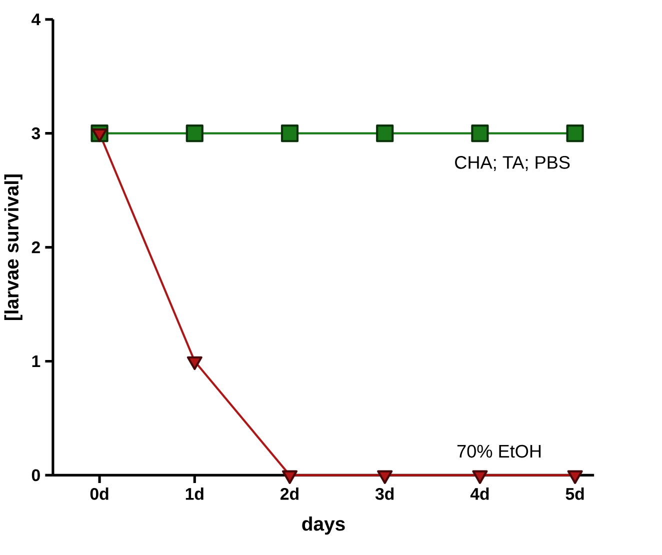 This screenshot has width=662, height=555. Describe the element at coordinates (13, 247) in the screenshot. I see `y-axis-title: [larvae survival]` at that location.